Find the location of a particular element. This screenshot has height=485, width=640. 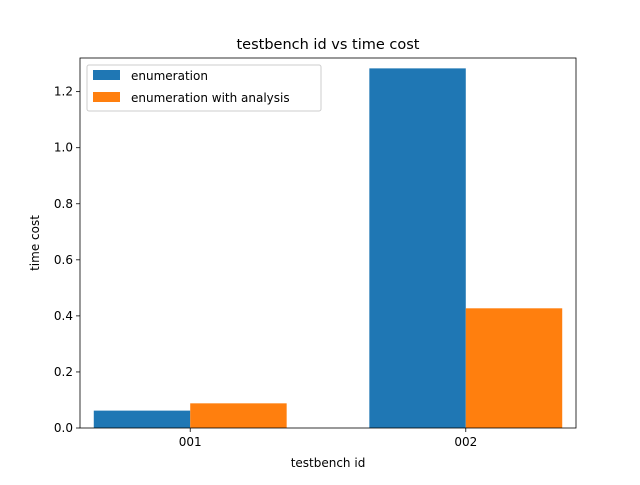

legend-box is located at coordinates (204, 88).